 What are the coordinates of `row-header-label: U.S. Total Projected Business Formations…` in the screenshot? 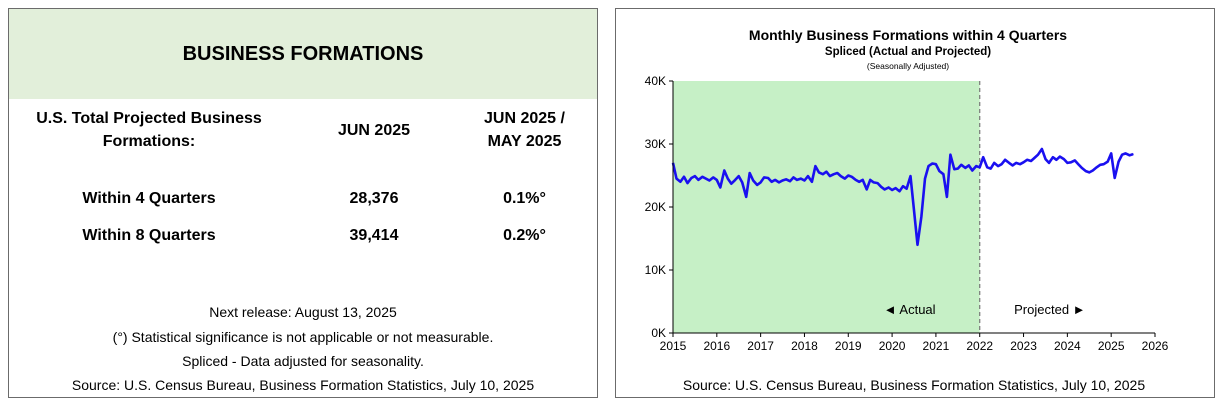 It's located at (149, 130).